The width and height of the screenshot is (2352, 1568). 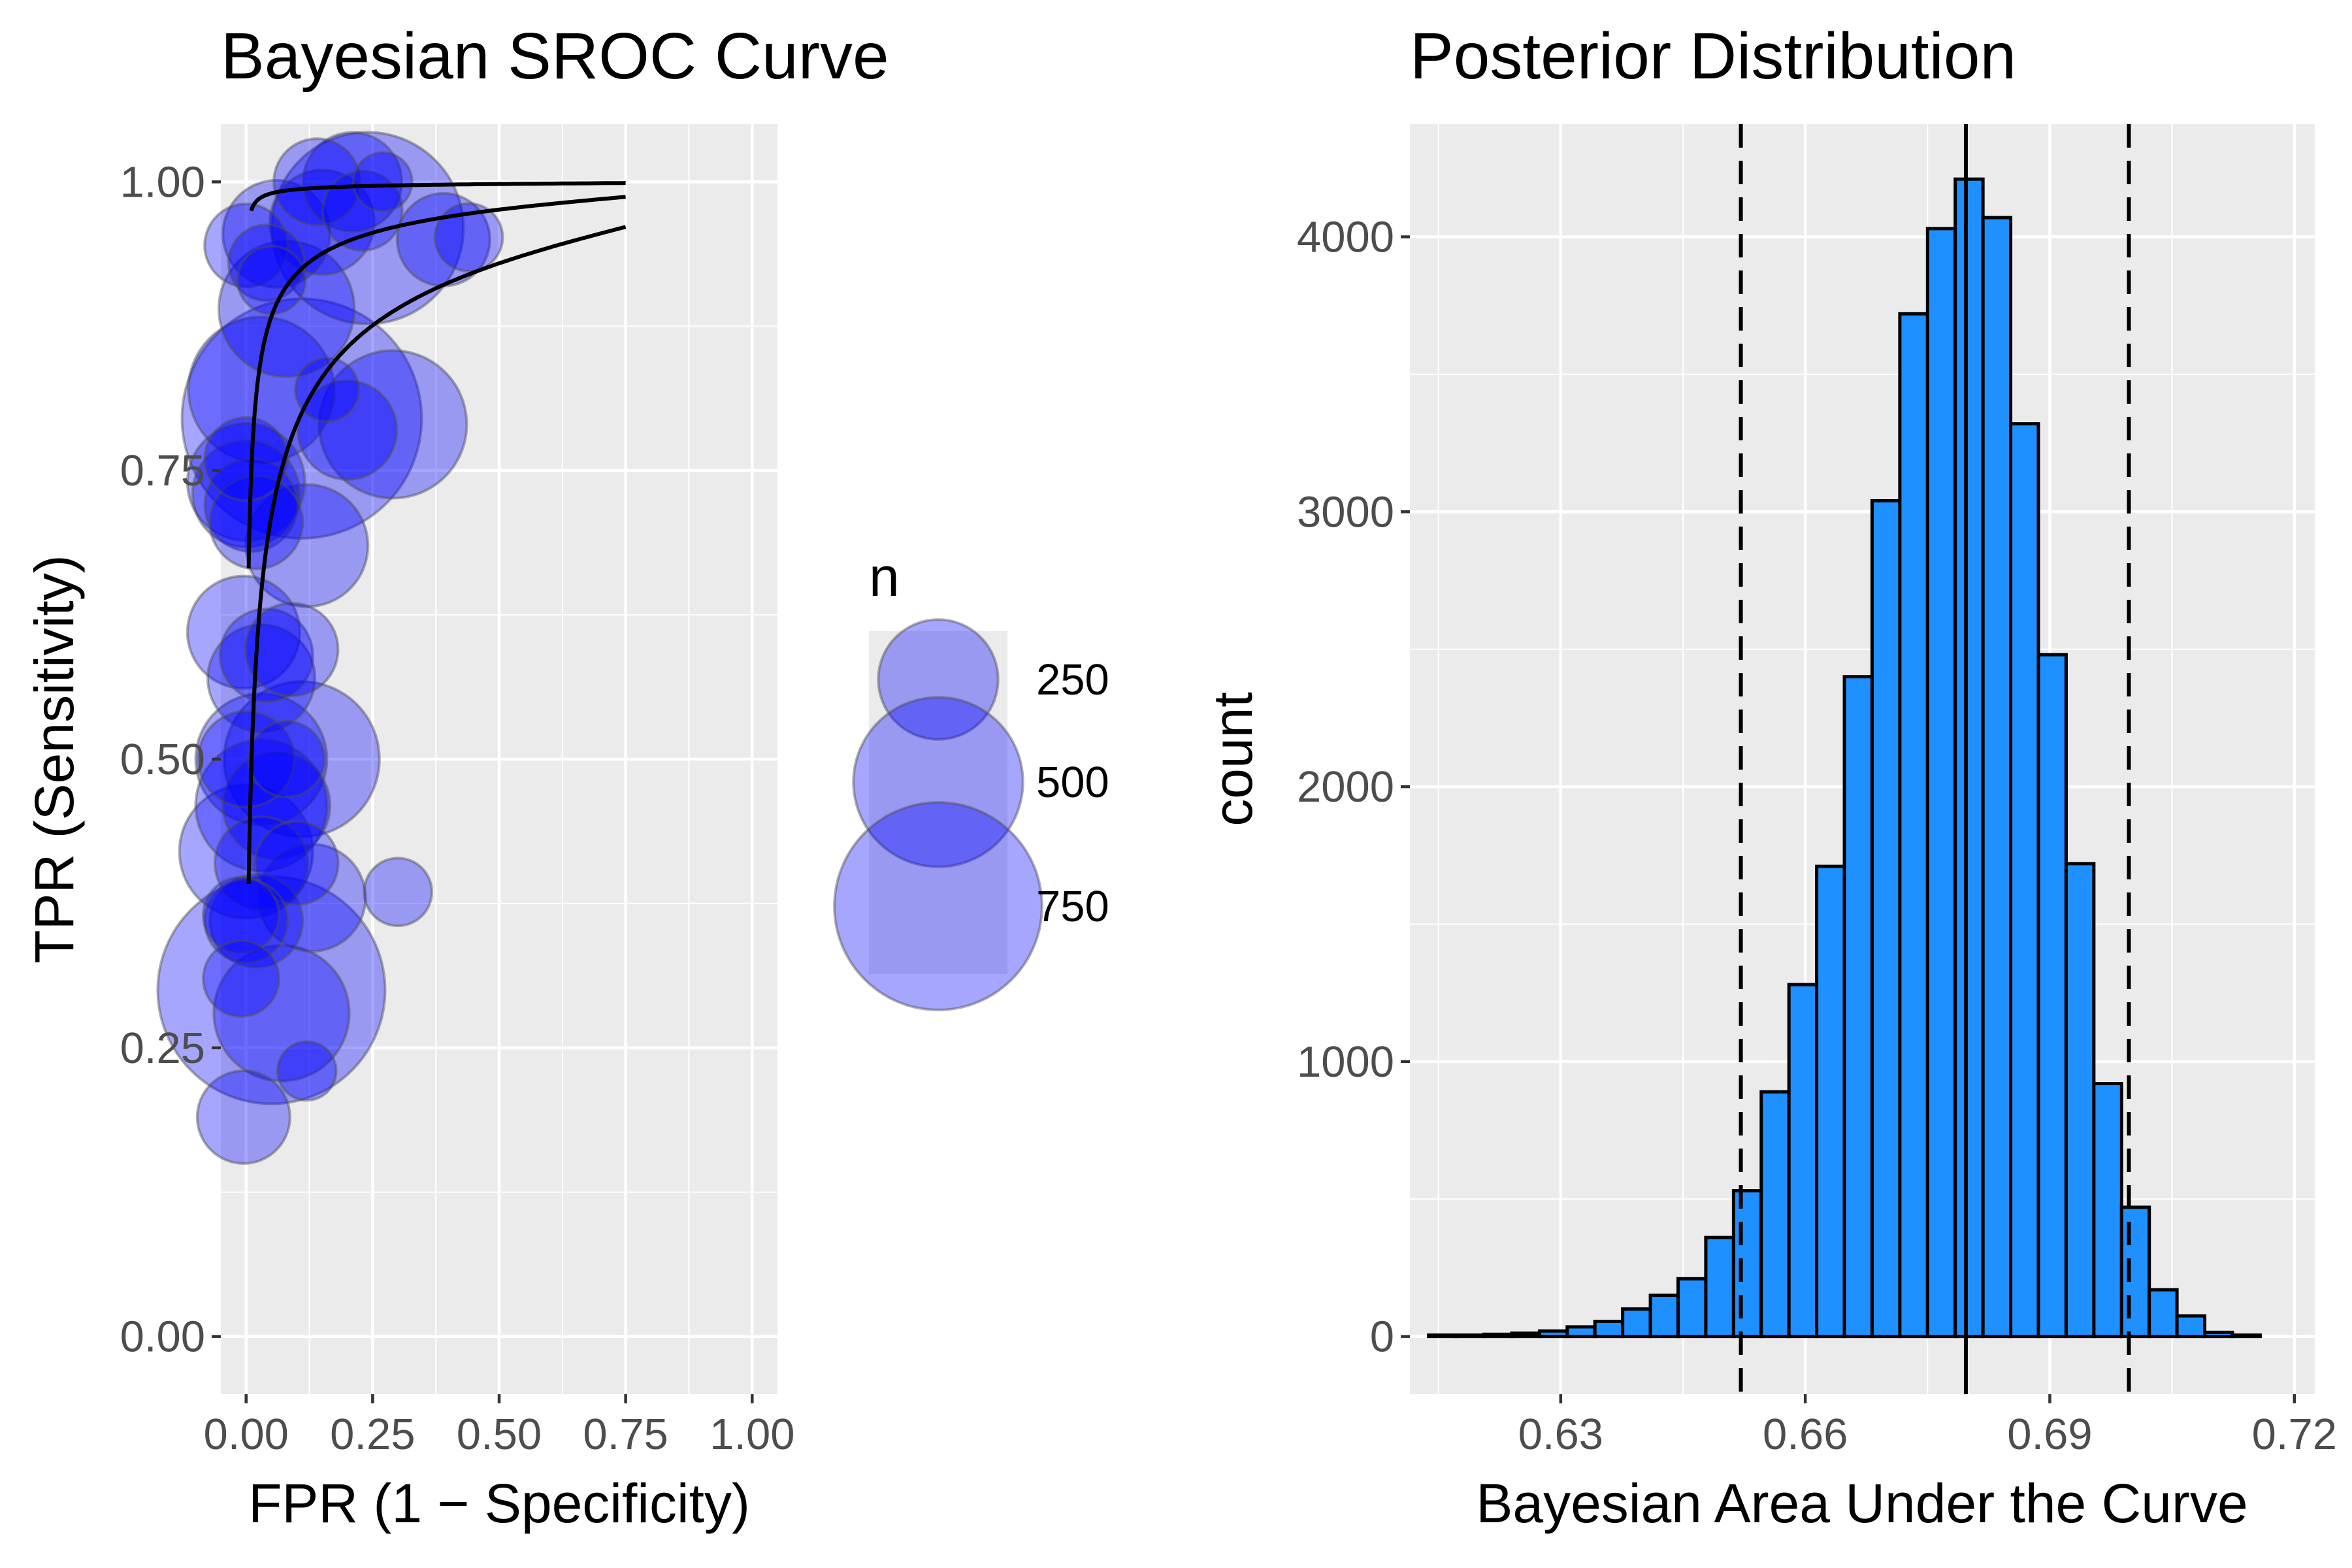 I want to click on posterior-reference-lines, so click(x=1935, y=759).